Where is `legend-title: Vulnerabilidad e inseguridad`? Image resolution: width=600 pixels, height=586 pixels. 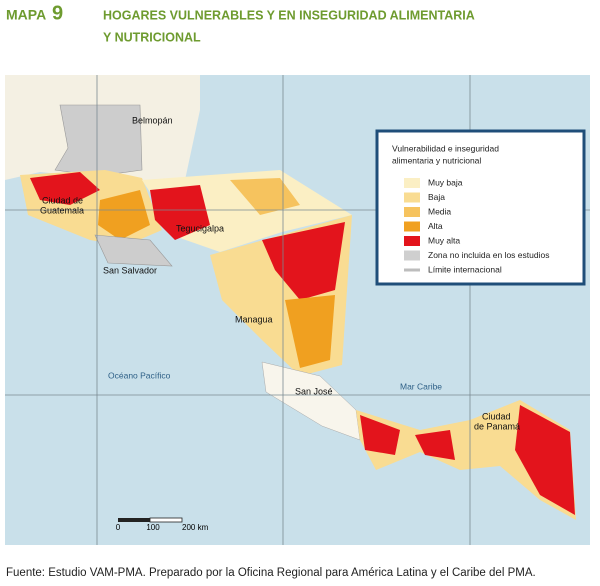 legend-title: Vulnerabilidad e inseguridad is located at coordinates (445, 148).